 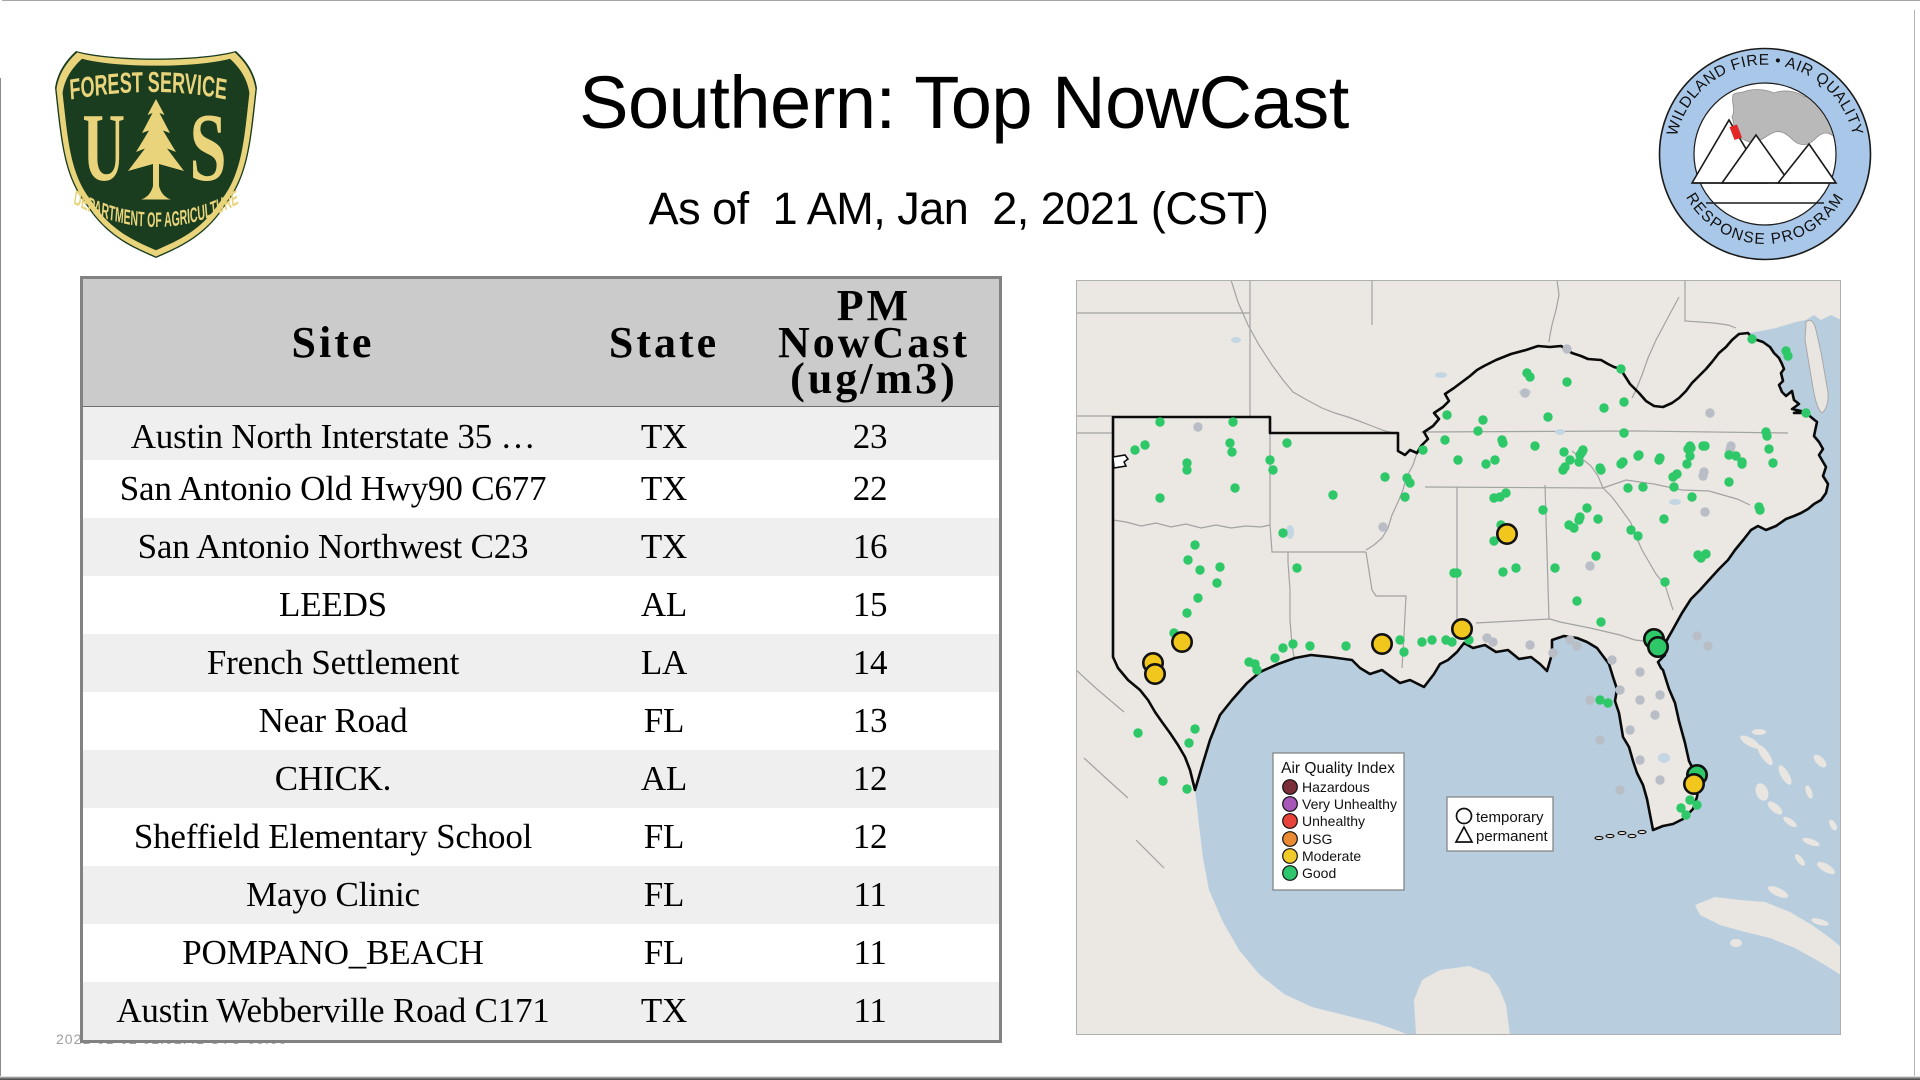 What do you see at coordinates (1510, 817) in the screenshot?
I see `svg-text: temporary` at bounding box center [1510, 817].